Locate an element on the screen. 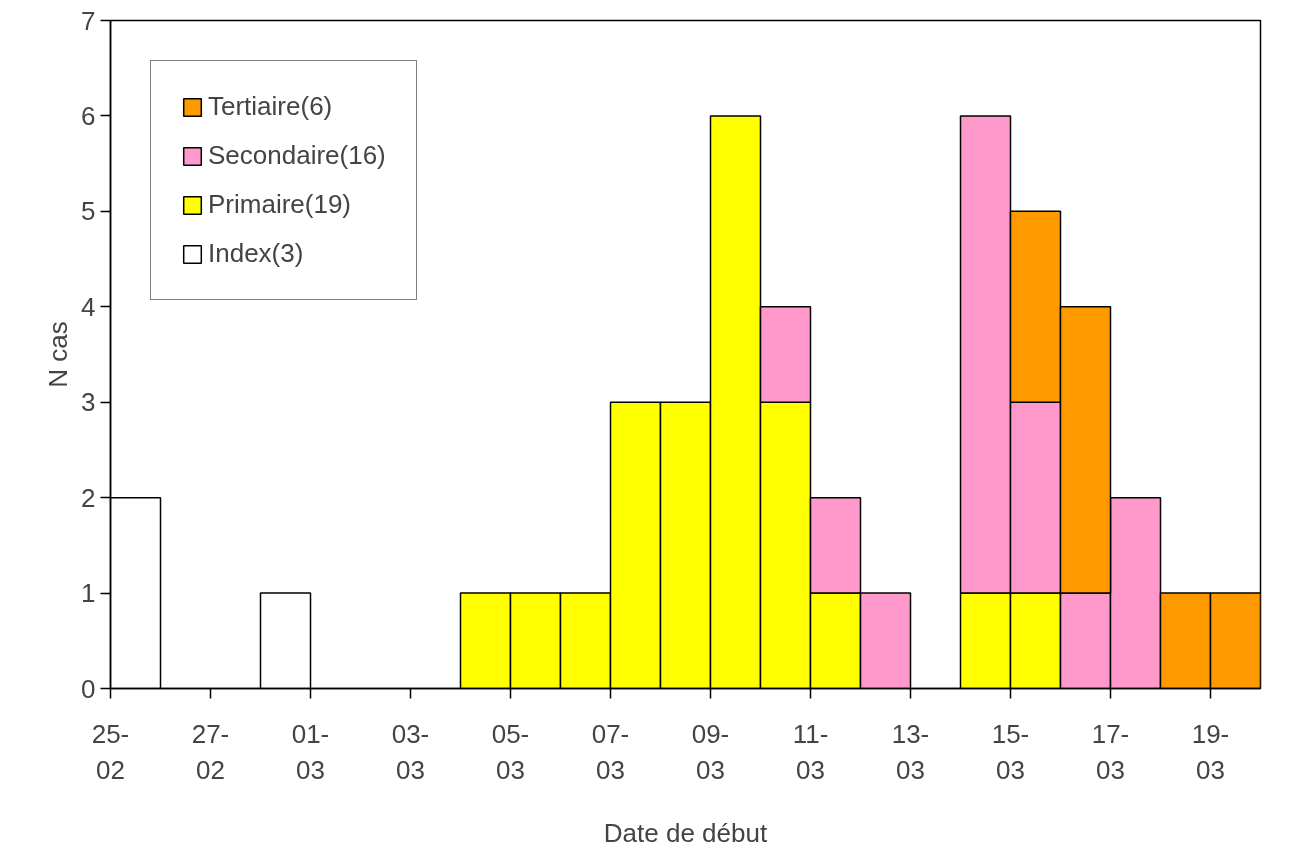  x-tick-label: 01-03 is located at coordinates (310, 751).